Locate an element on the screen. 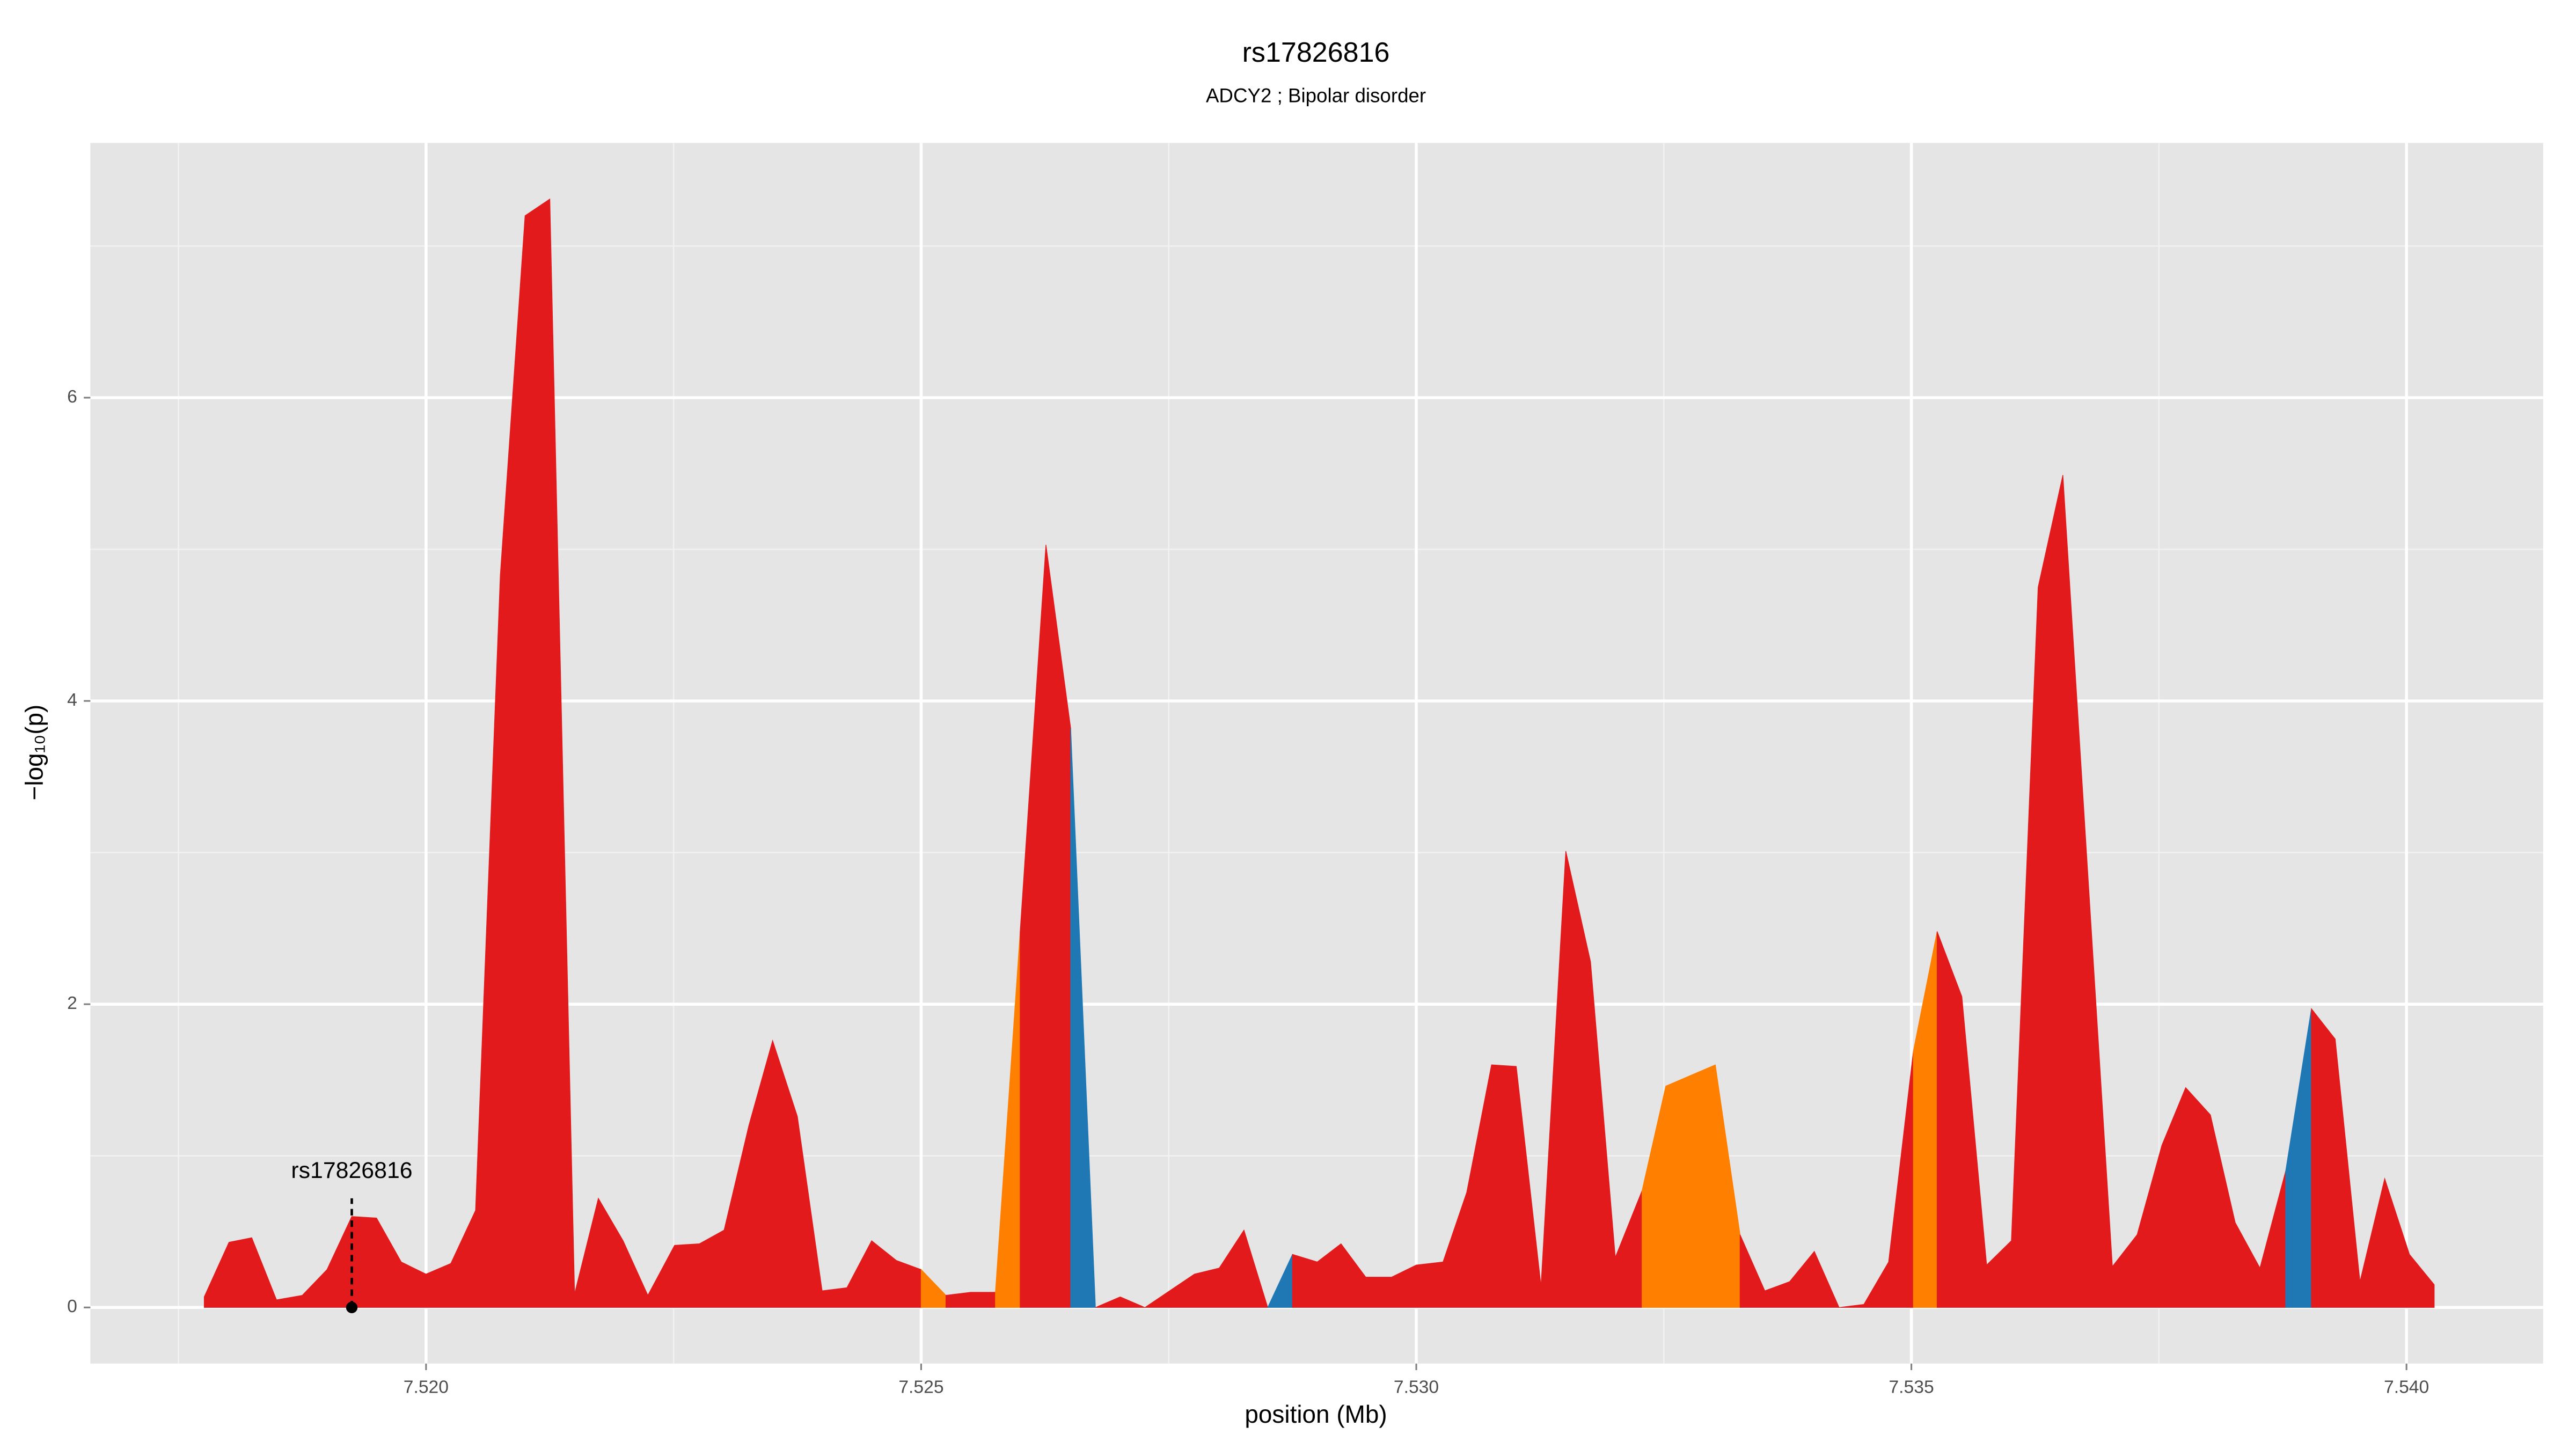 This screenshot has width=2576, height=1449. x-tick-label: 7.535 is located at coordinates (1911, 1387).